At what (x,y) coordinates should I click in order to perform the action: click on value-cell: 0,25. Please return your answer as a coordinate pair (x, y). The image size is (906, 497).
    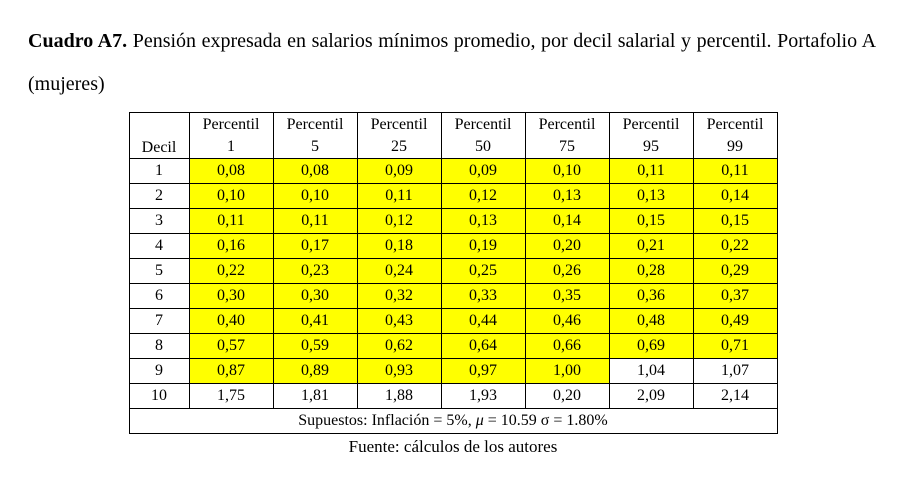
    Looking at the image, I should click on (483, 271).